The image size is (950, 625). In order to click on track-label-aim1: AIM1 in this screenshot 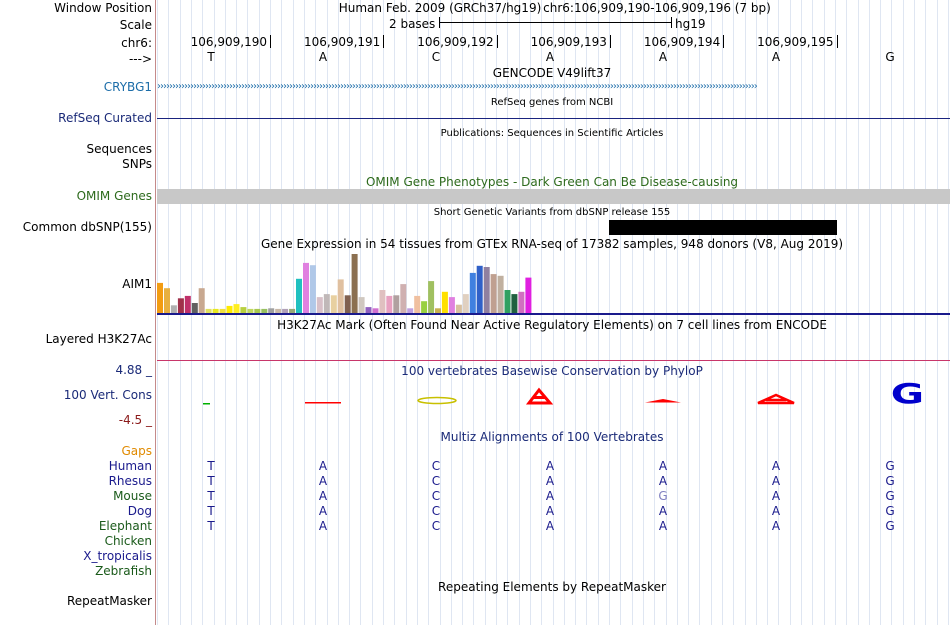, I will do `click(137, 284)`.